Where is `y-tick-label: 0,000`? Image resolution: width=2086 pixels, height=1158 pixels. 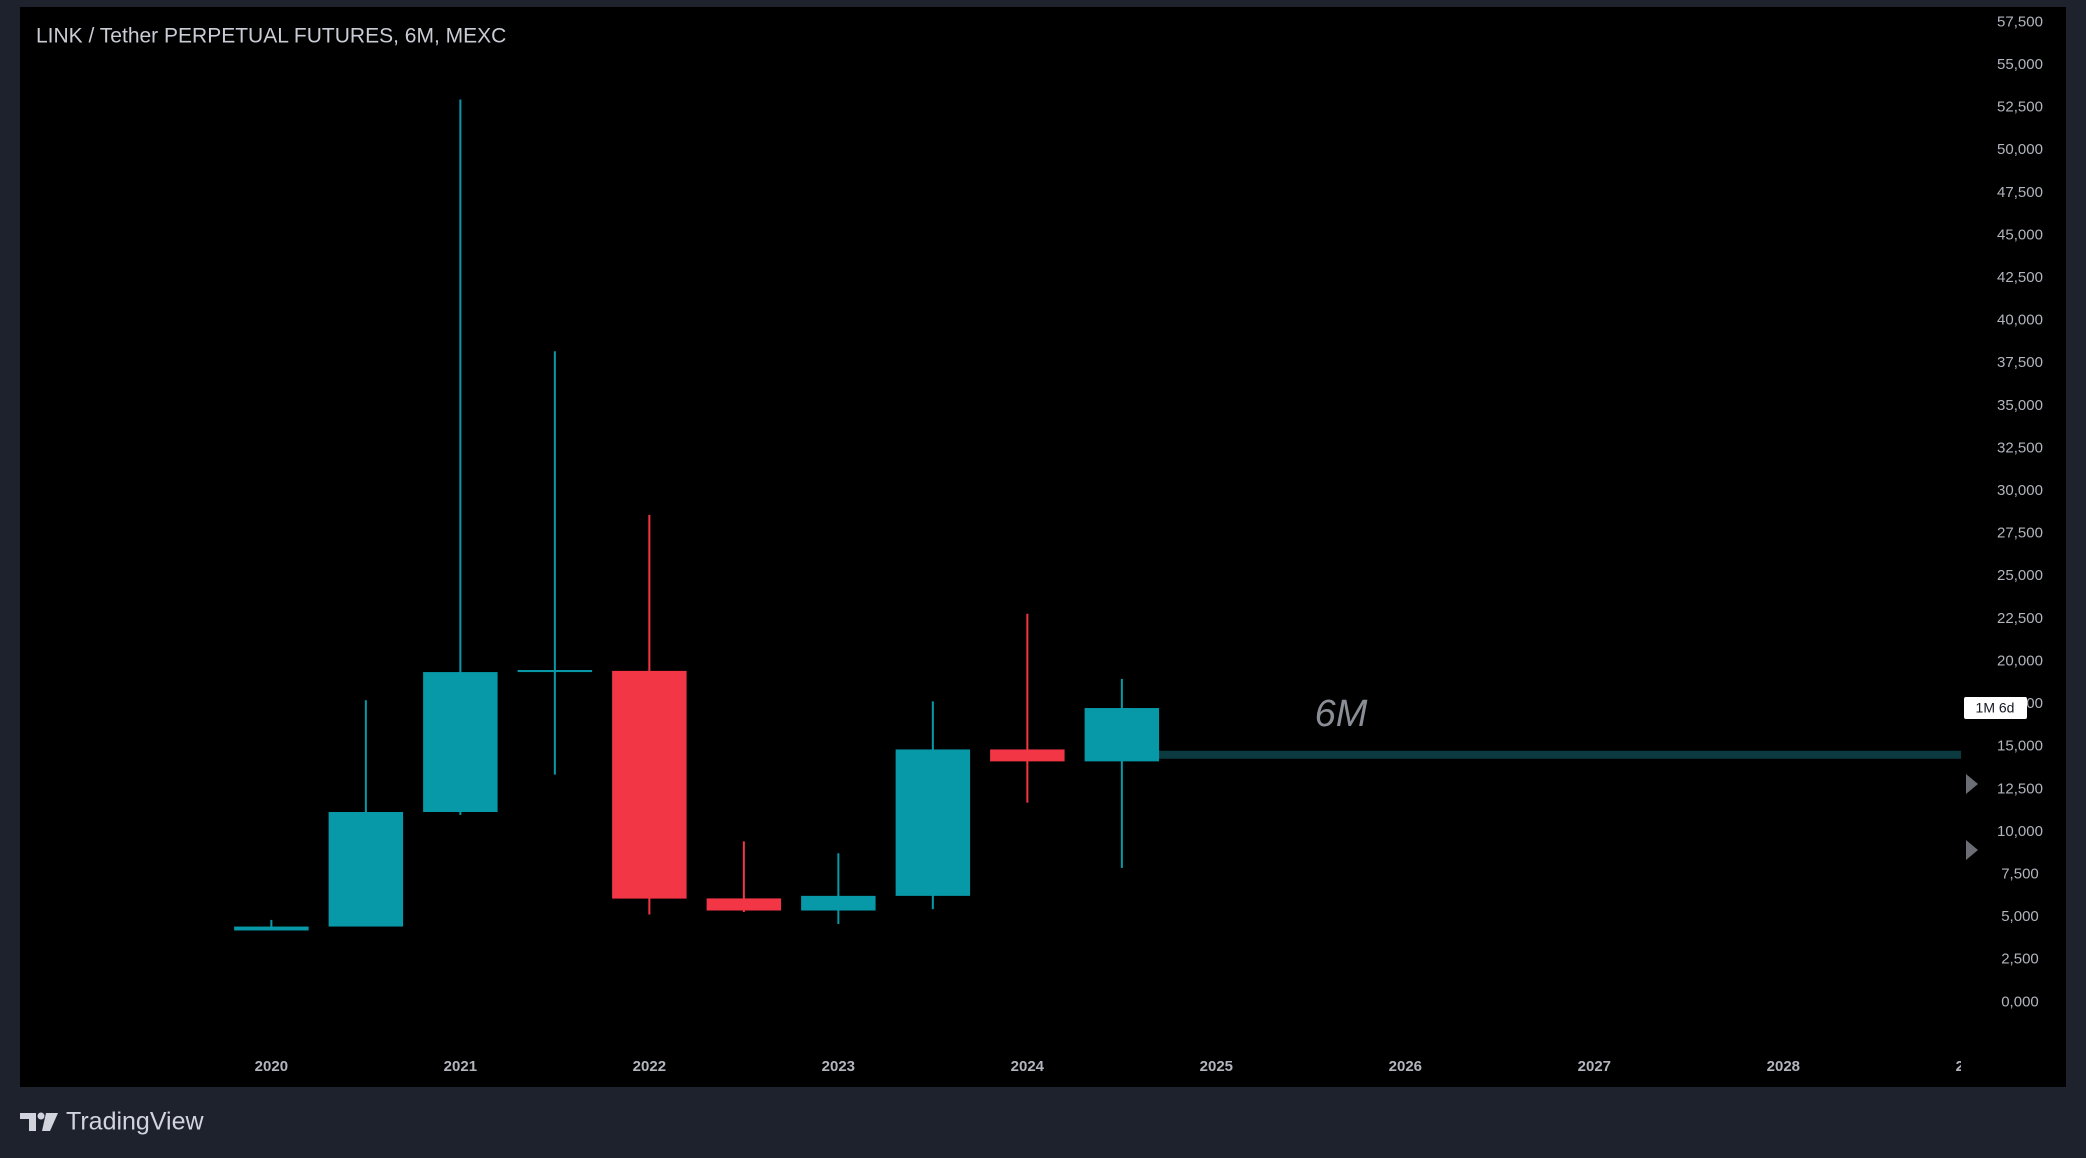 y-tick-label: 0,000 is located at coordinates (2020, 1001).